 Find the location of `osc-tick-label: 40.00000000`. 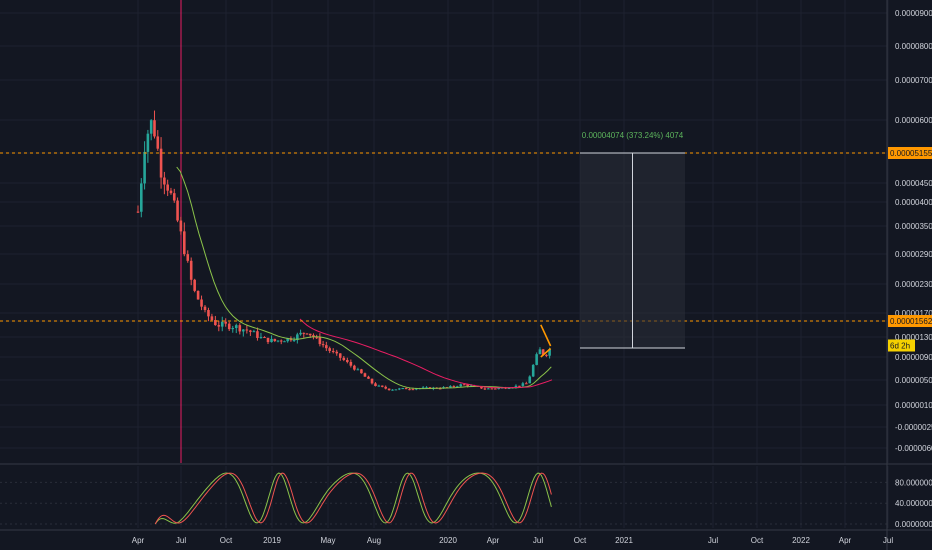

osc-tick-label: 40.00000000 is located at coordinates (913, 503).